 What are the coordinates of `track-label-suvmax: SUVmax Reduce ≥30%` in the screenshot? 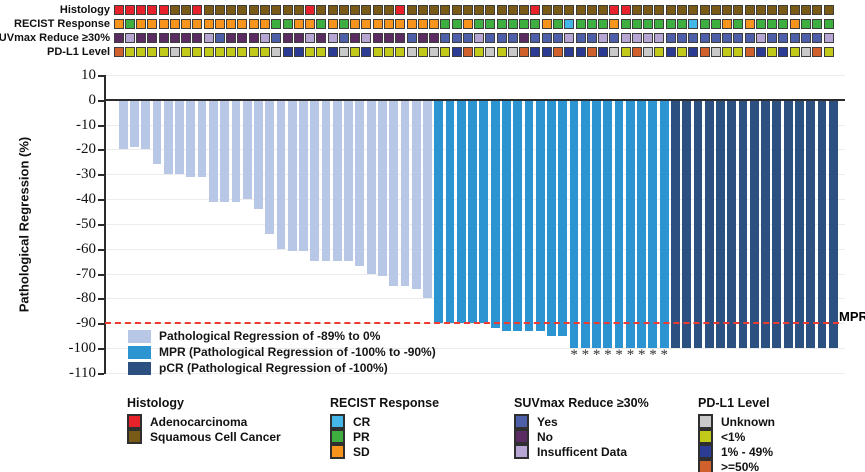 It's located at (55, 38).